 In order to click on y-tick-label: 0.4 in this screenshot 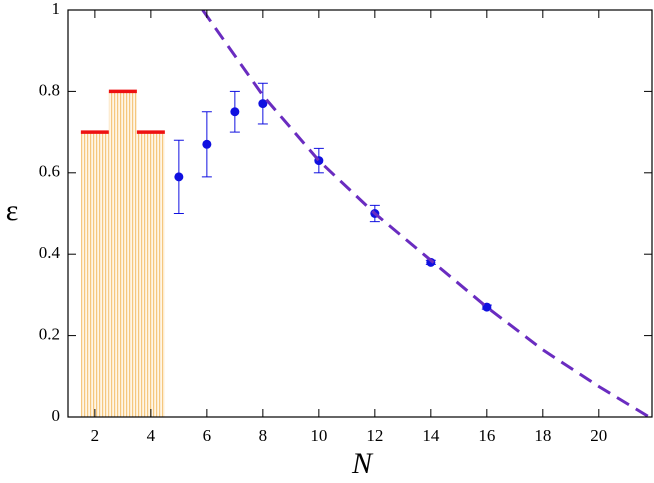, I will do `click(50, 252)`.